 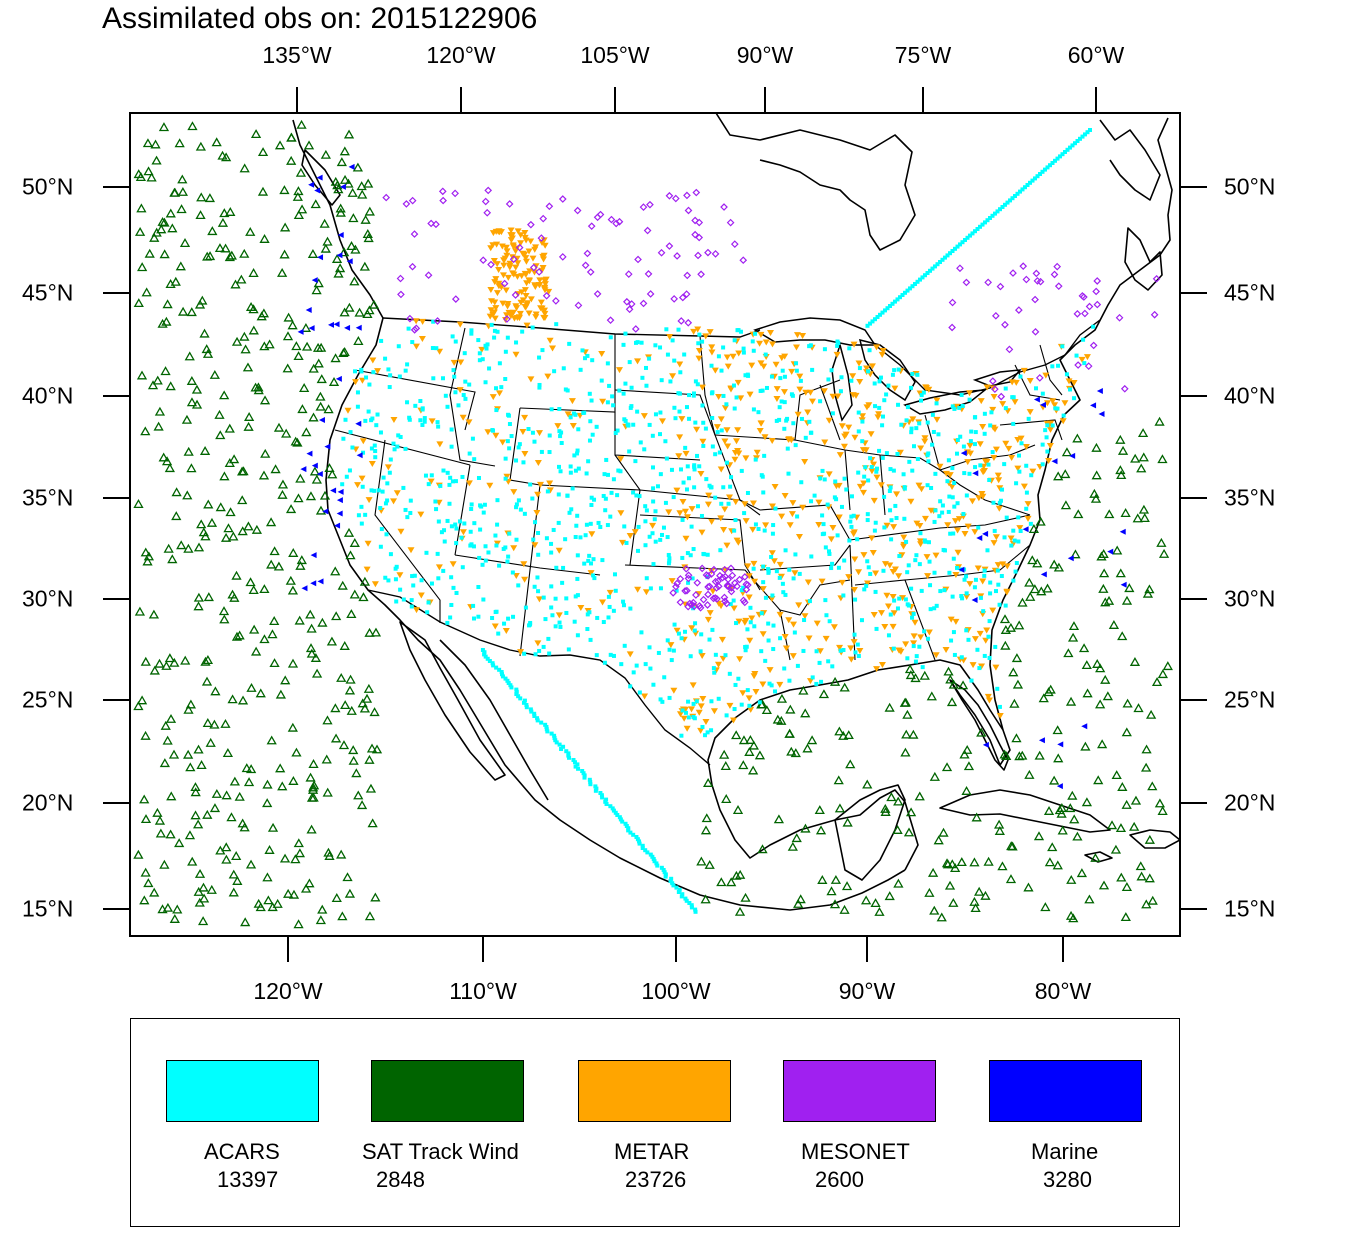 I want to click on legend-label: METAR, so click(x=652, y=1151).